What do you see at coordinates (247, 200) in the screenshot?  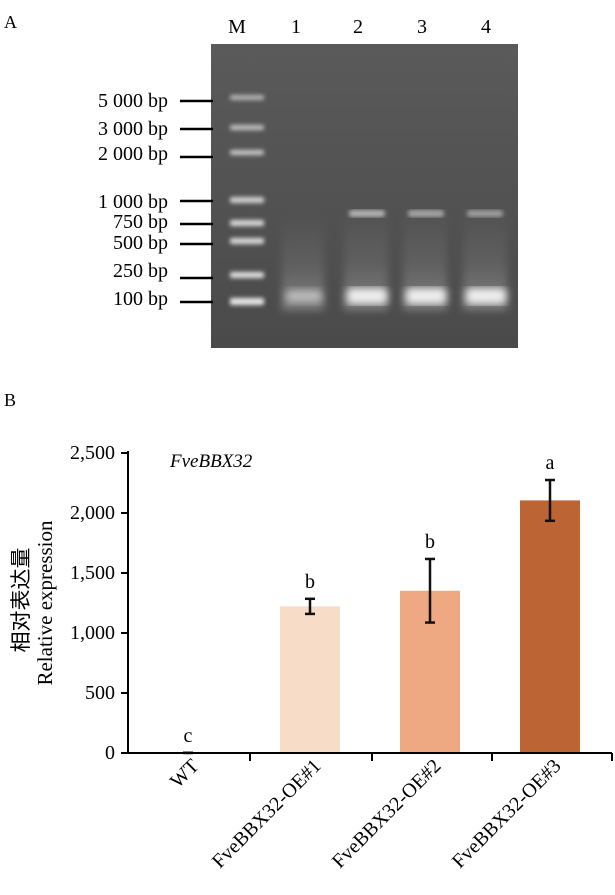 I see `ladder-bands` at bounding box center [247, 200].